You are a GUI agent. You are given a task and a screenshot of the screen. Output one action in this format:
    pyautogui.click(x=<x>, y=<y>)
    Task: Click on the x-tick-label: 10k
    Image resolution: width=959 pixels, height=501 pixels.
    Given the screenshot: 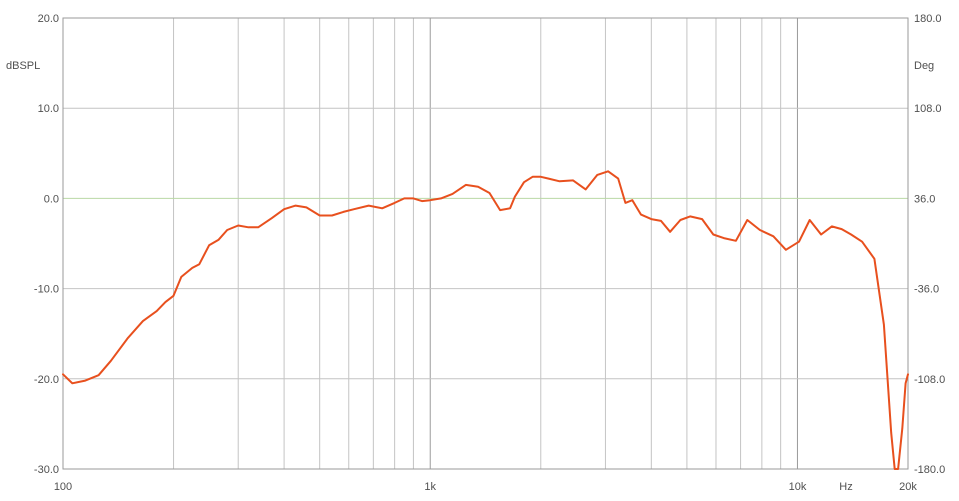 What is the action you would take?
    pyautogui.click(x=798, y=487)
    